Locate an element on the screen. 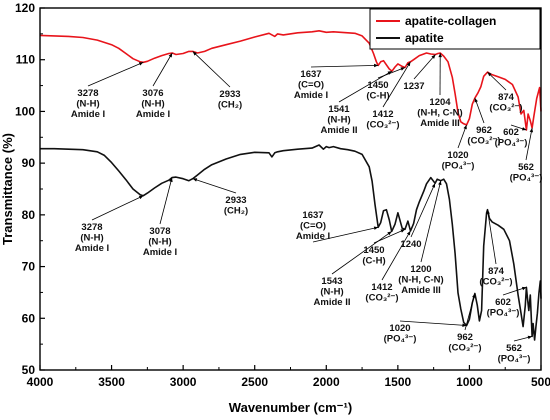 This screenshot has height=420, width=550. peak-annotation: 3076(N-H)Amide I is located at coordinates (154, 86).